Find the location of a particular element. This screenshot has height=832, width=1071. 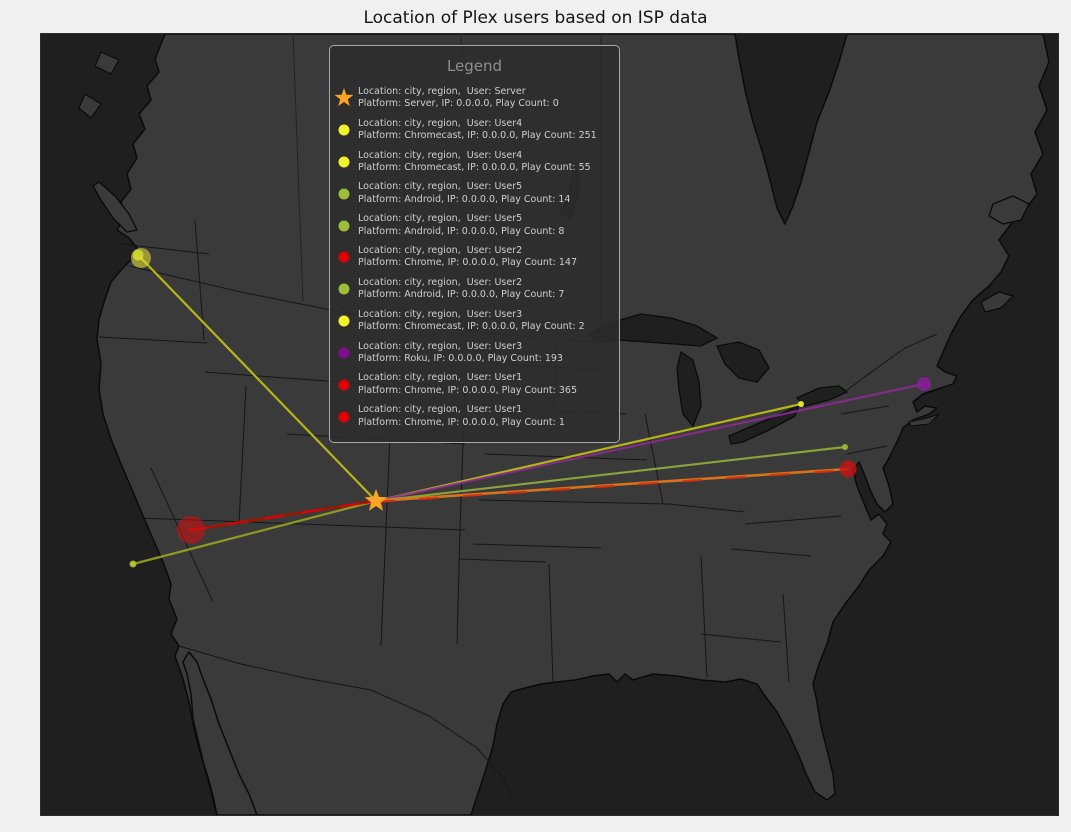

long-island is located at coordinates (924, 420).